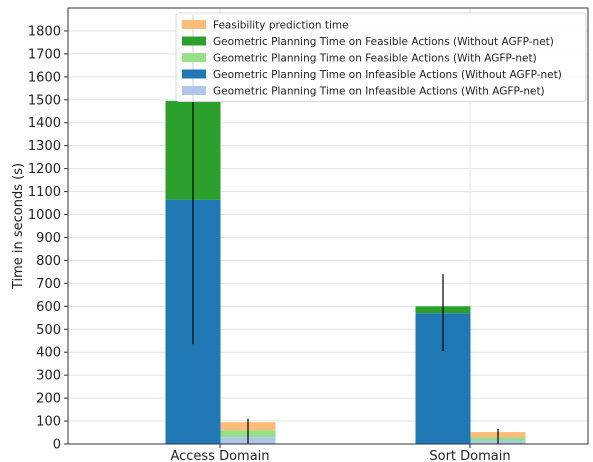  What do you see at coordinates (44, 123) in the screenshot?
I see `y-tick-label: 1400` at bounding box center [44, 123].